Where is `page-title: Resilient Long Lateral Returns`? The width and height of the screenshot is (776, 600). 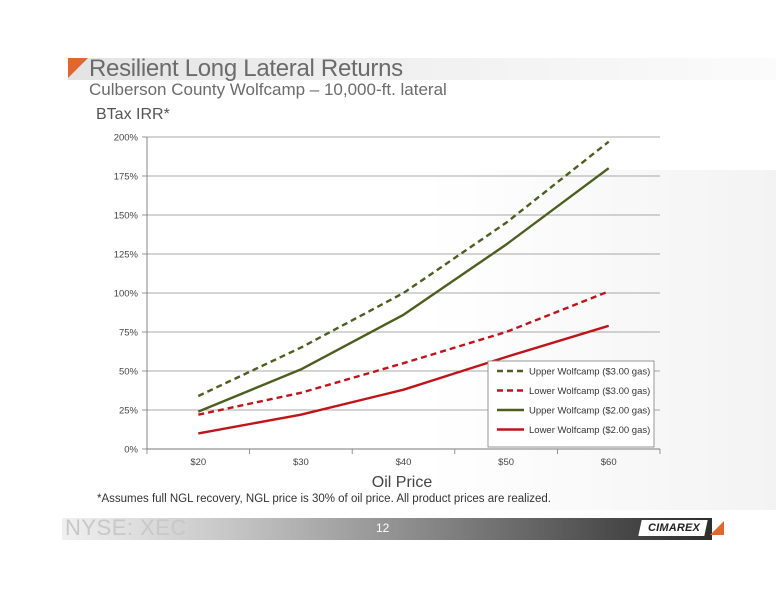 page-title: Resilient Long Lateral Returns is located at coordinates (246, 68).